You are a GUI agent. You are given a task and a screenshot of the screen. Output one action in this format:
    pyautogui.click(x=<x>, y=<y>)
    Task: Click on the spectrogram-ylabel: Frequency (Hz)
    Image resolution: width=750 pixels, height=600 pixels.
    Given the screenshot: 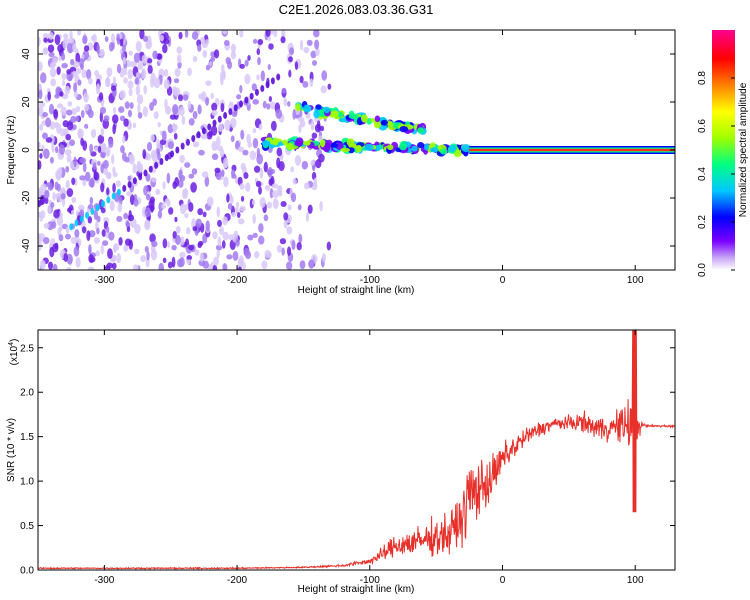 What is the action you would take?
    pyautogui.click(x=11, y=150)
    